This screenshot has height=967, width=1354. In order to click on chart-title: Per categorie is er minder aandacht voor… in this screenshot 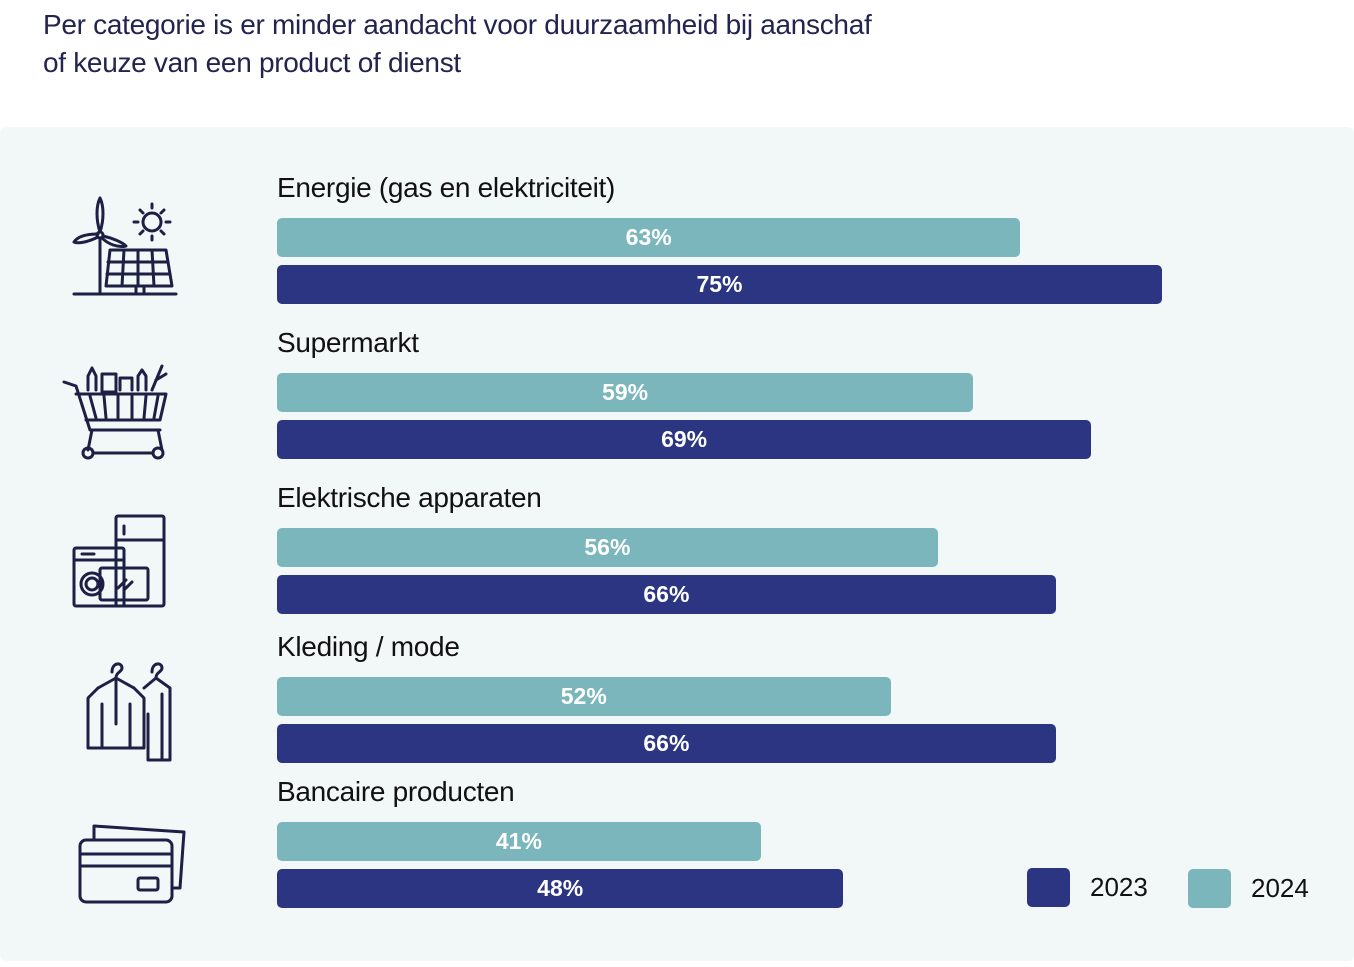, I will do `click(457, 44)`.